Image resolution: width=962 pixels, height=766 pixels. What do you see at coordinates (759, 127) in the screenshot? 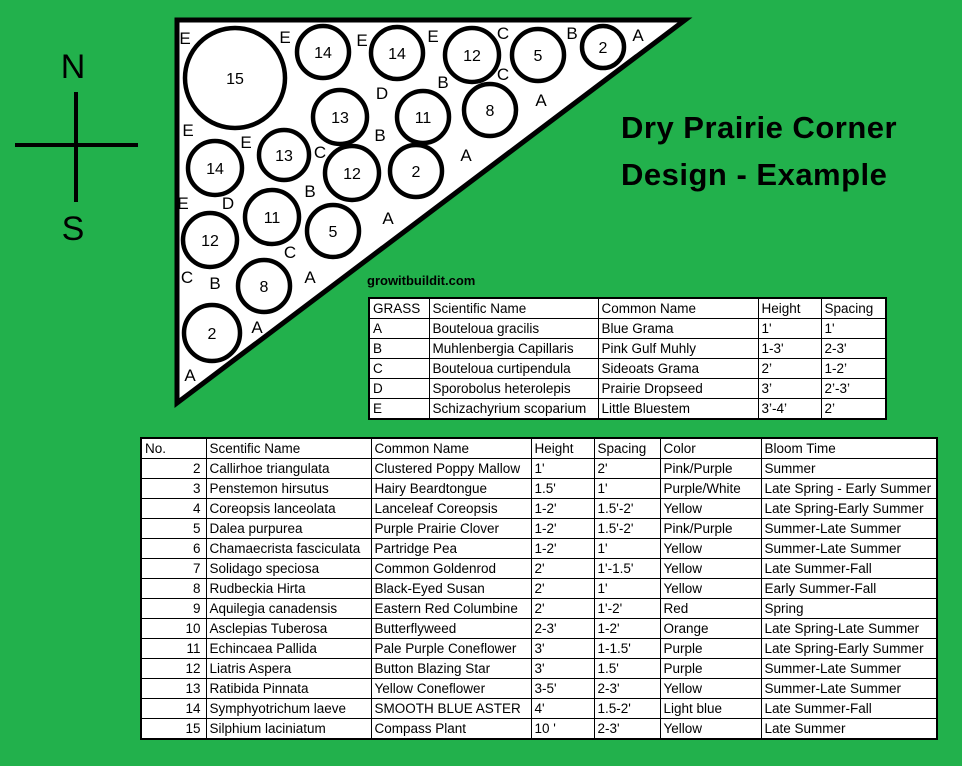
I see `page-title-line1: Dry Prairie Corner` at bounding box center [759, 127].